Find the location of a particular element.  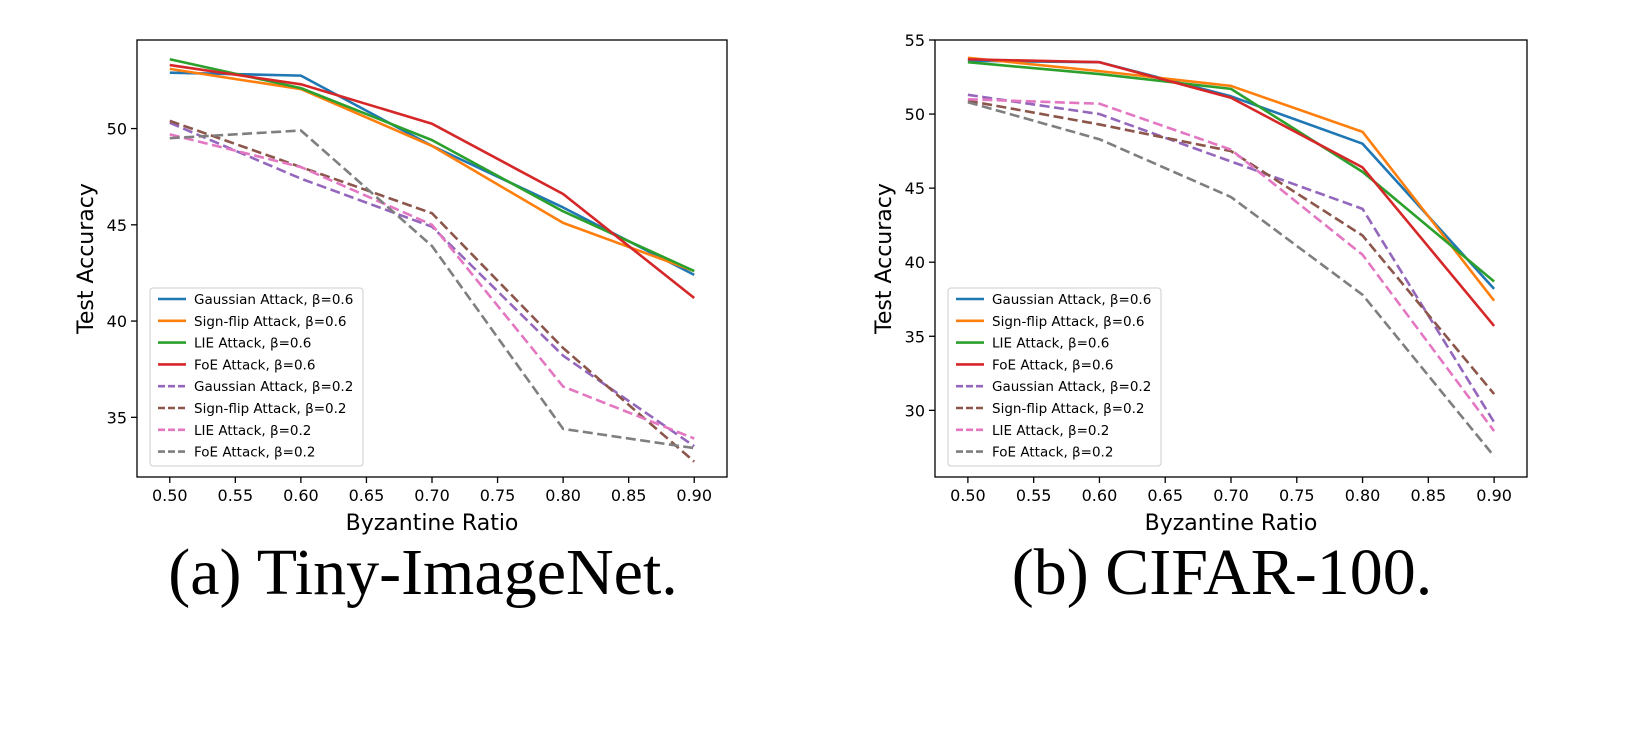

y-tick-label: 30 is located at coordinates (915, 410).